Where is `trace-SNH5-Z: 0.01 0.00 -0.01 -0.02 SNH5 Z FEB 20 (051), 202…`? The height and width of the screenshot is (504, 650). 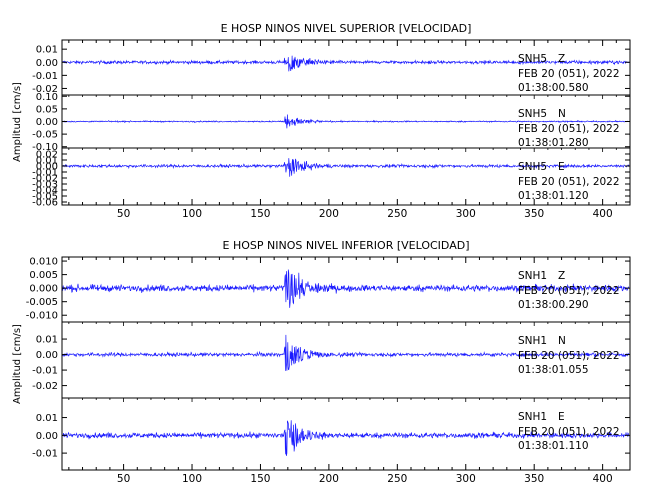 trace-SNH5-Z: 0.01 0.00 -0.01 -0.02 SNH5 Z FEB 20 (051), 202… is located at coordinates (331, 70).